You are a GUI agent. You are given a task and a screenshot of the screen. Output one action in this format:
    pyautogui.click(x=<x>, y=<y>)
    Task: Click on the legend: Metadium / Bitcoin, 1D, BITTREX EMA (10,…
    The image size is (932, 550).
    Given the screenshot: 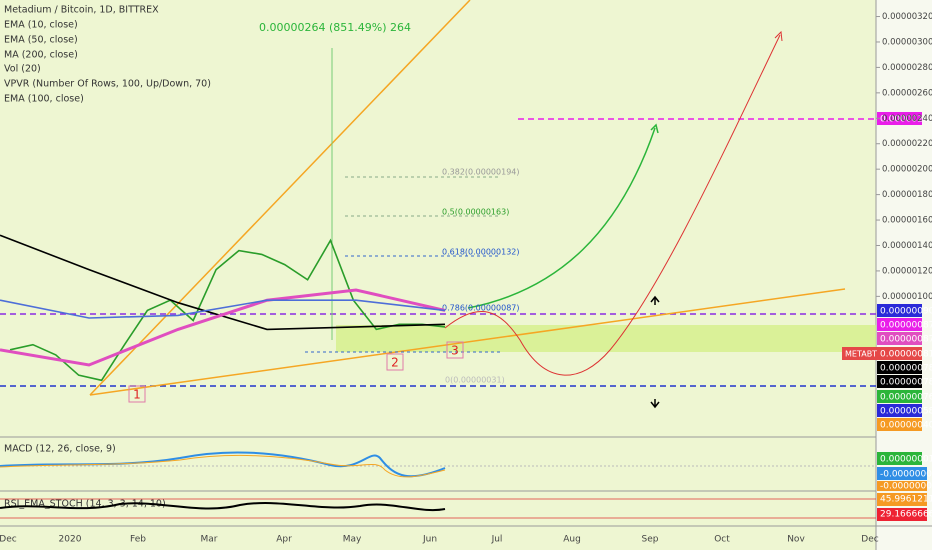 What is the action you would take?
    pyautogui.click(x=107, y=55)
    